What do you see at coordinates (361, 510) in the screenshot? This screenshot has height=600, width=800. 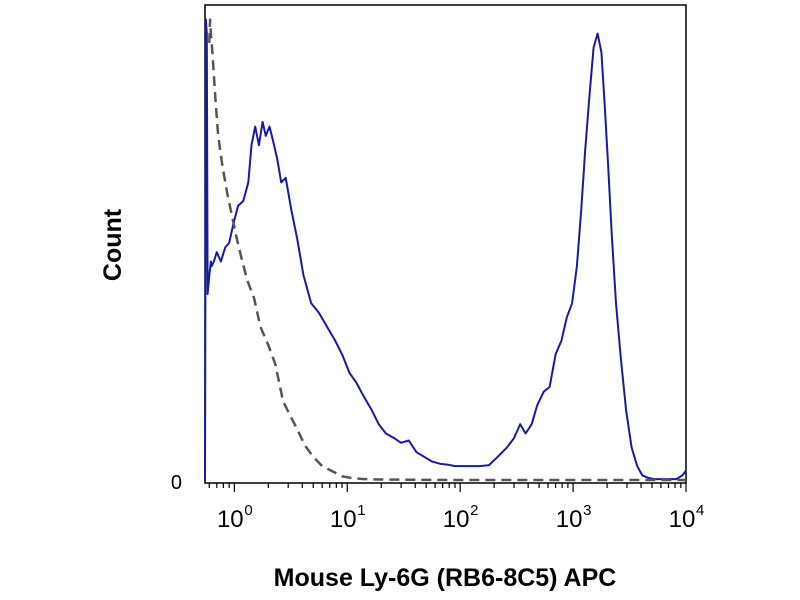 I see `x-tick-exponent: 1` at bounding box center [361, 510].